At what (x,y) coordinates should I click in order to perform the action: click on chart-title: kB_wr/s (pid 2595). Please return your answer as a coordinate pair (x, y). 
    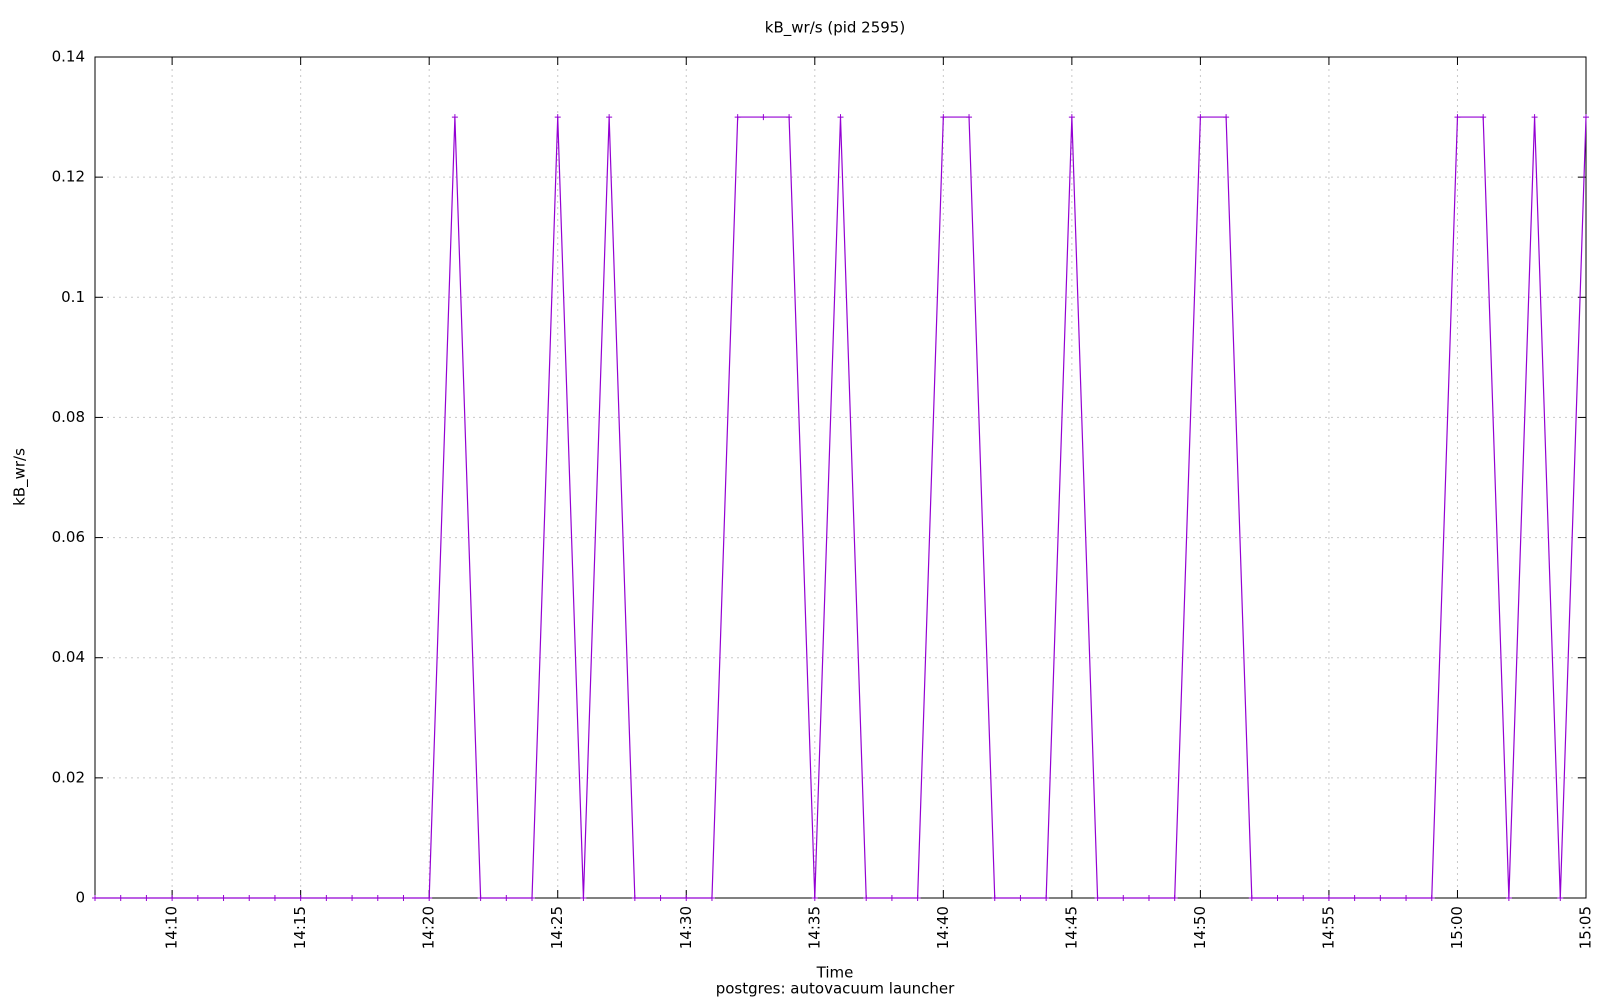
    Looking at the image, I should click on (835, 28).